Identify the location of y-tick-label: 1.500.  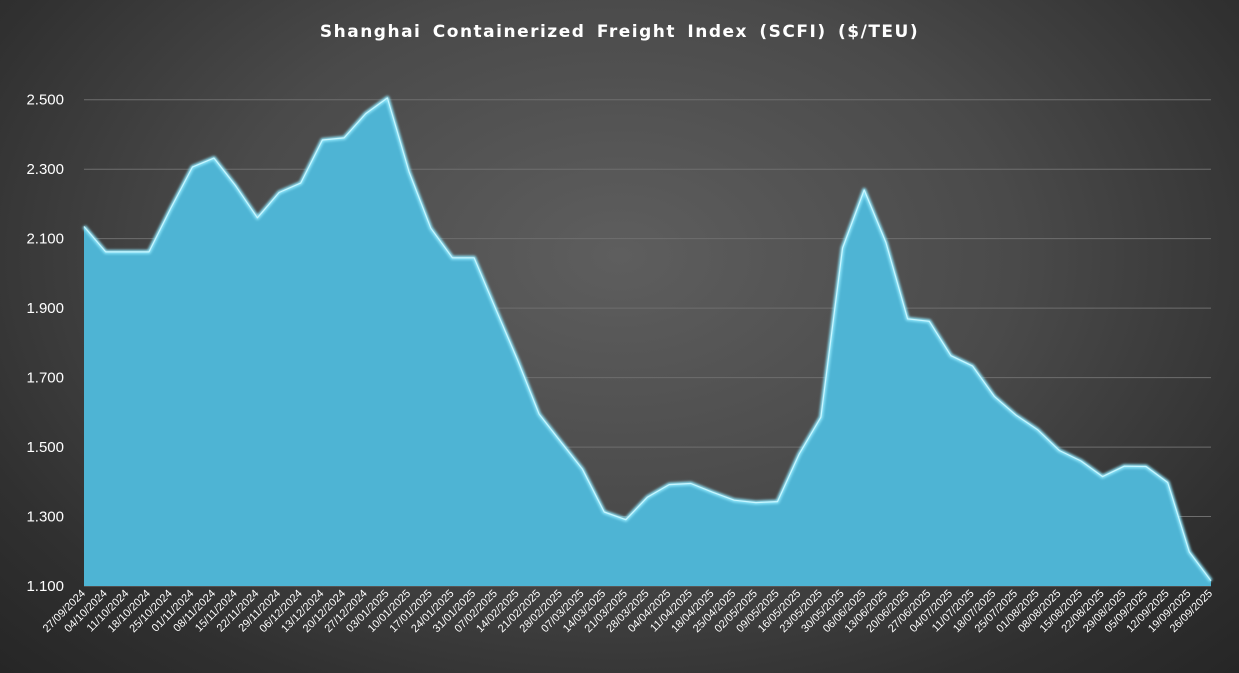
(45, 447).